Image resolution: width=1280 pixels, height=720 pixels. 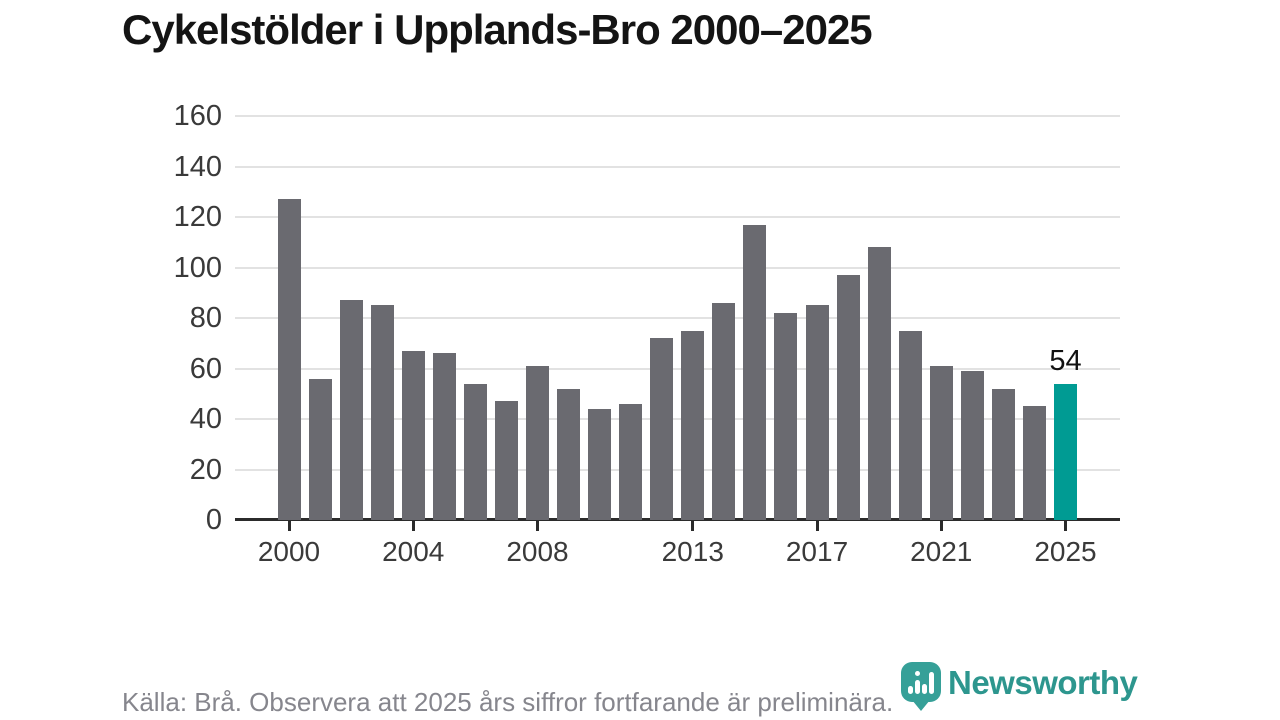 I want to click on bar-2022, so click(x=972, y=445).